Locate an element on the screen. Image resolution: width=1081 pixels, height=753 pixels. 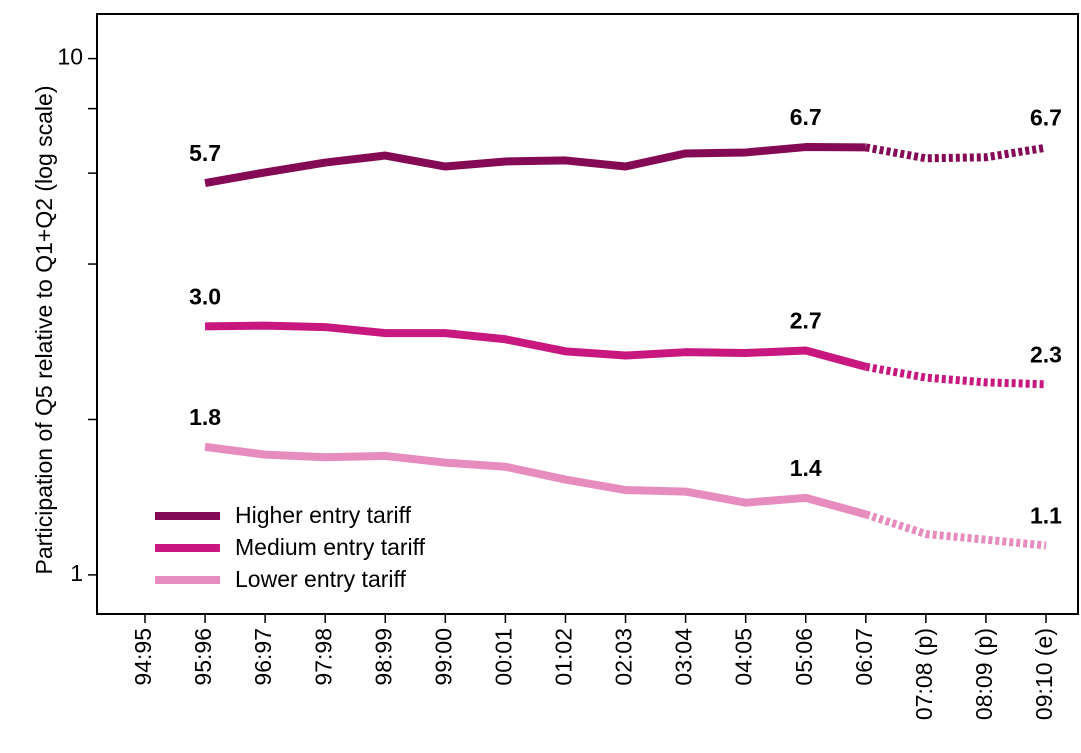
data-label: 1.4 is located at coordinates (806, 468).